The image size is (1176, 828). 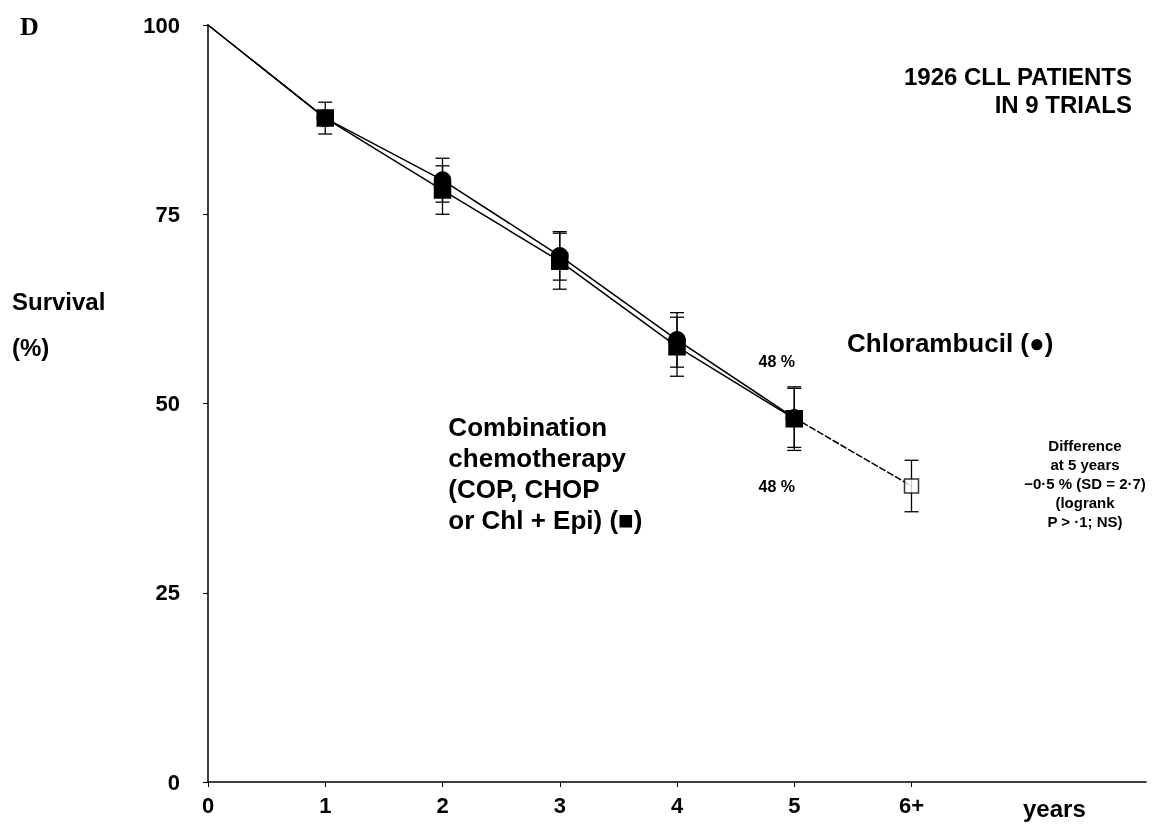 I want to click on x-tick-label: 1, so click(x=325, y=805).